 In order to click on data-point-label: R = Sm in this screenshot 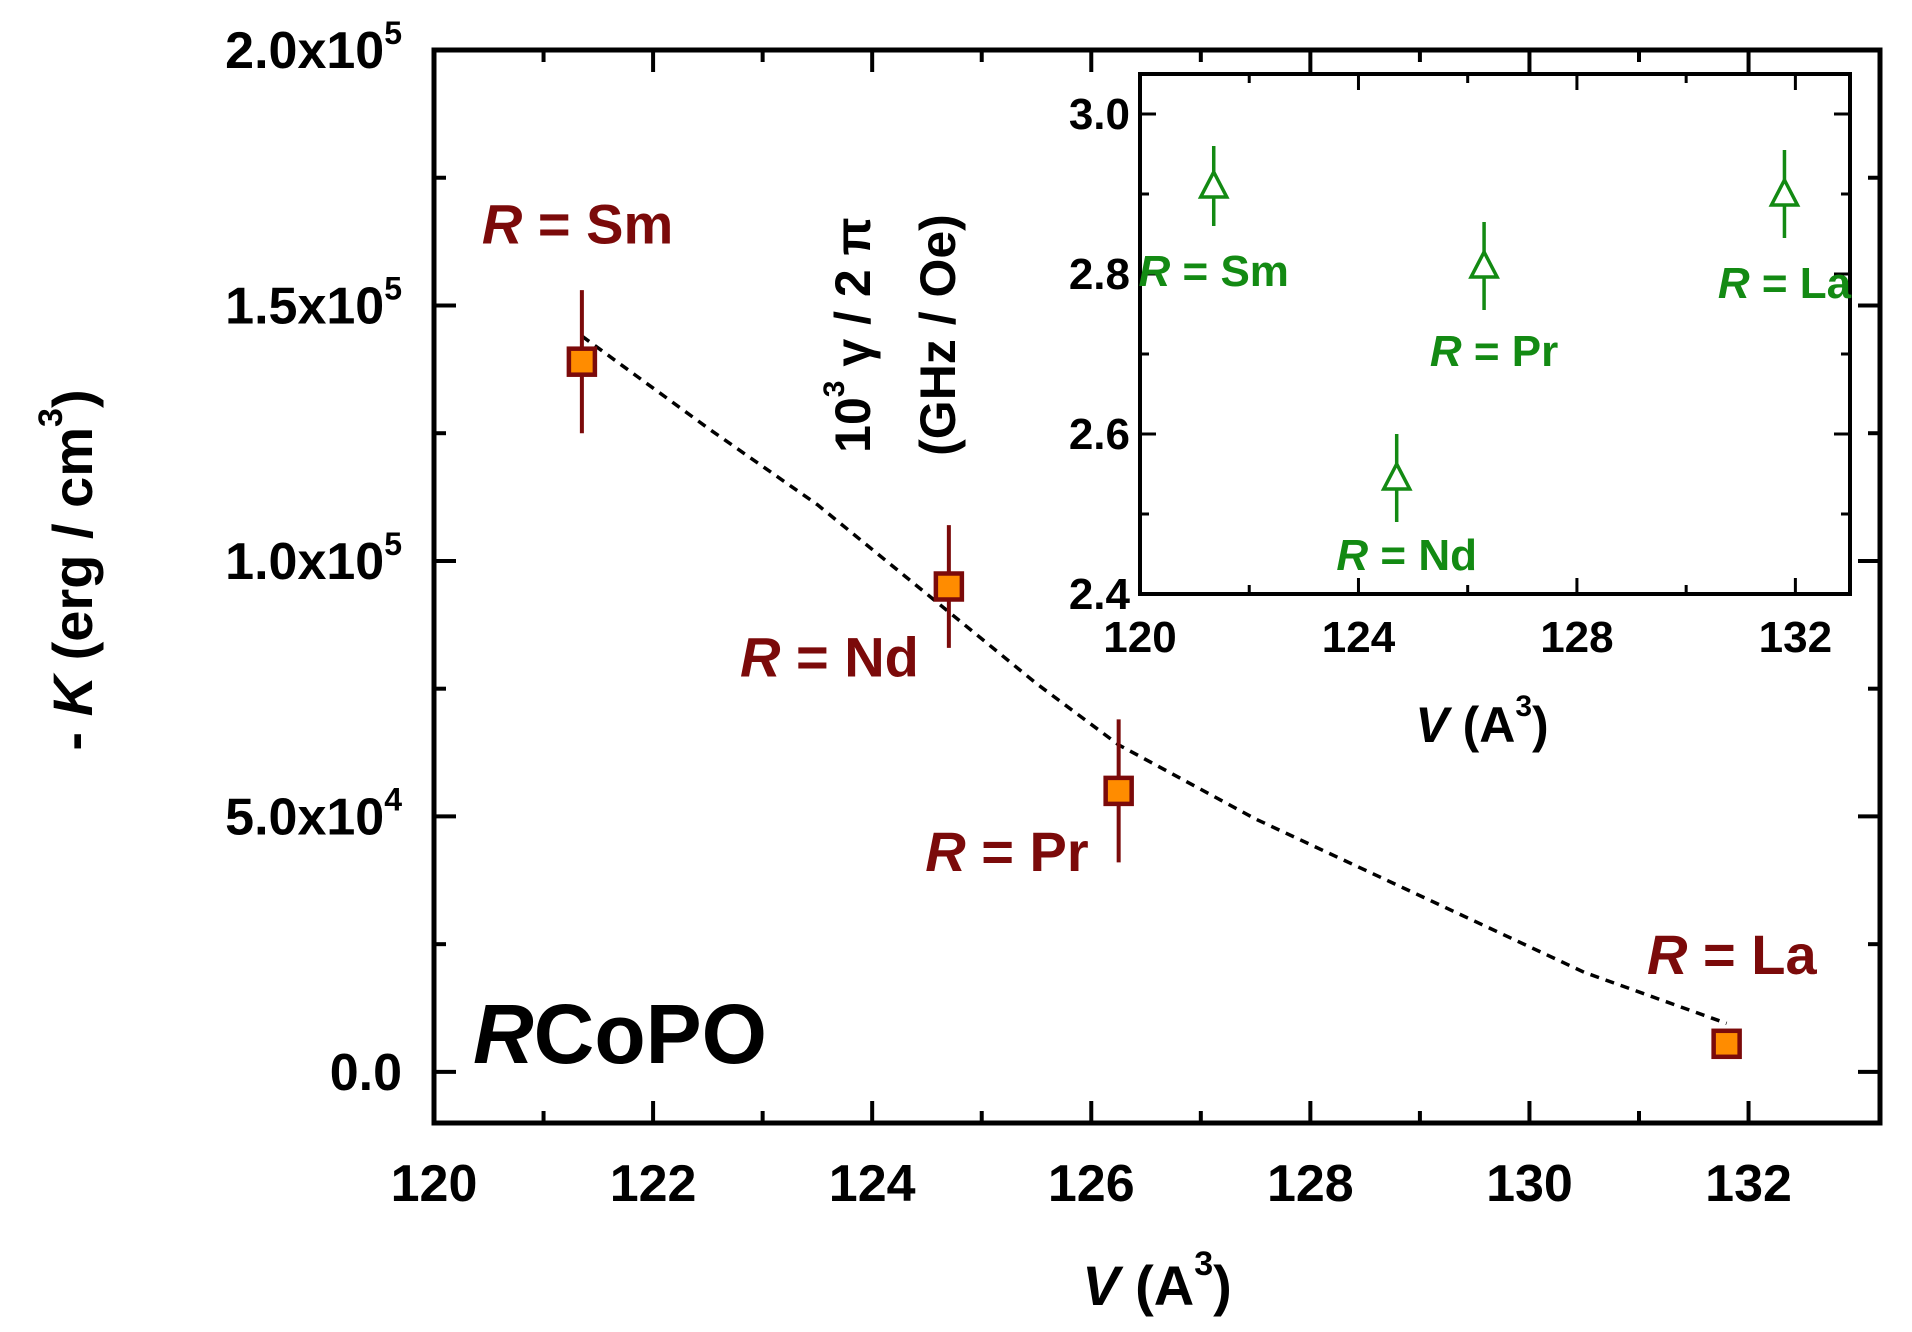, I will do `click(577, 224)`.